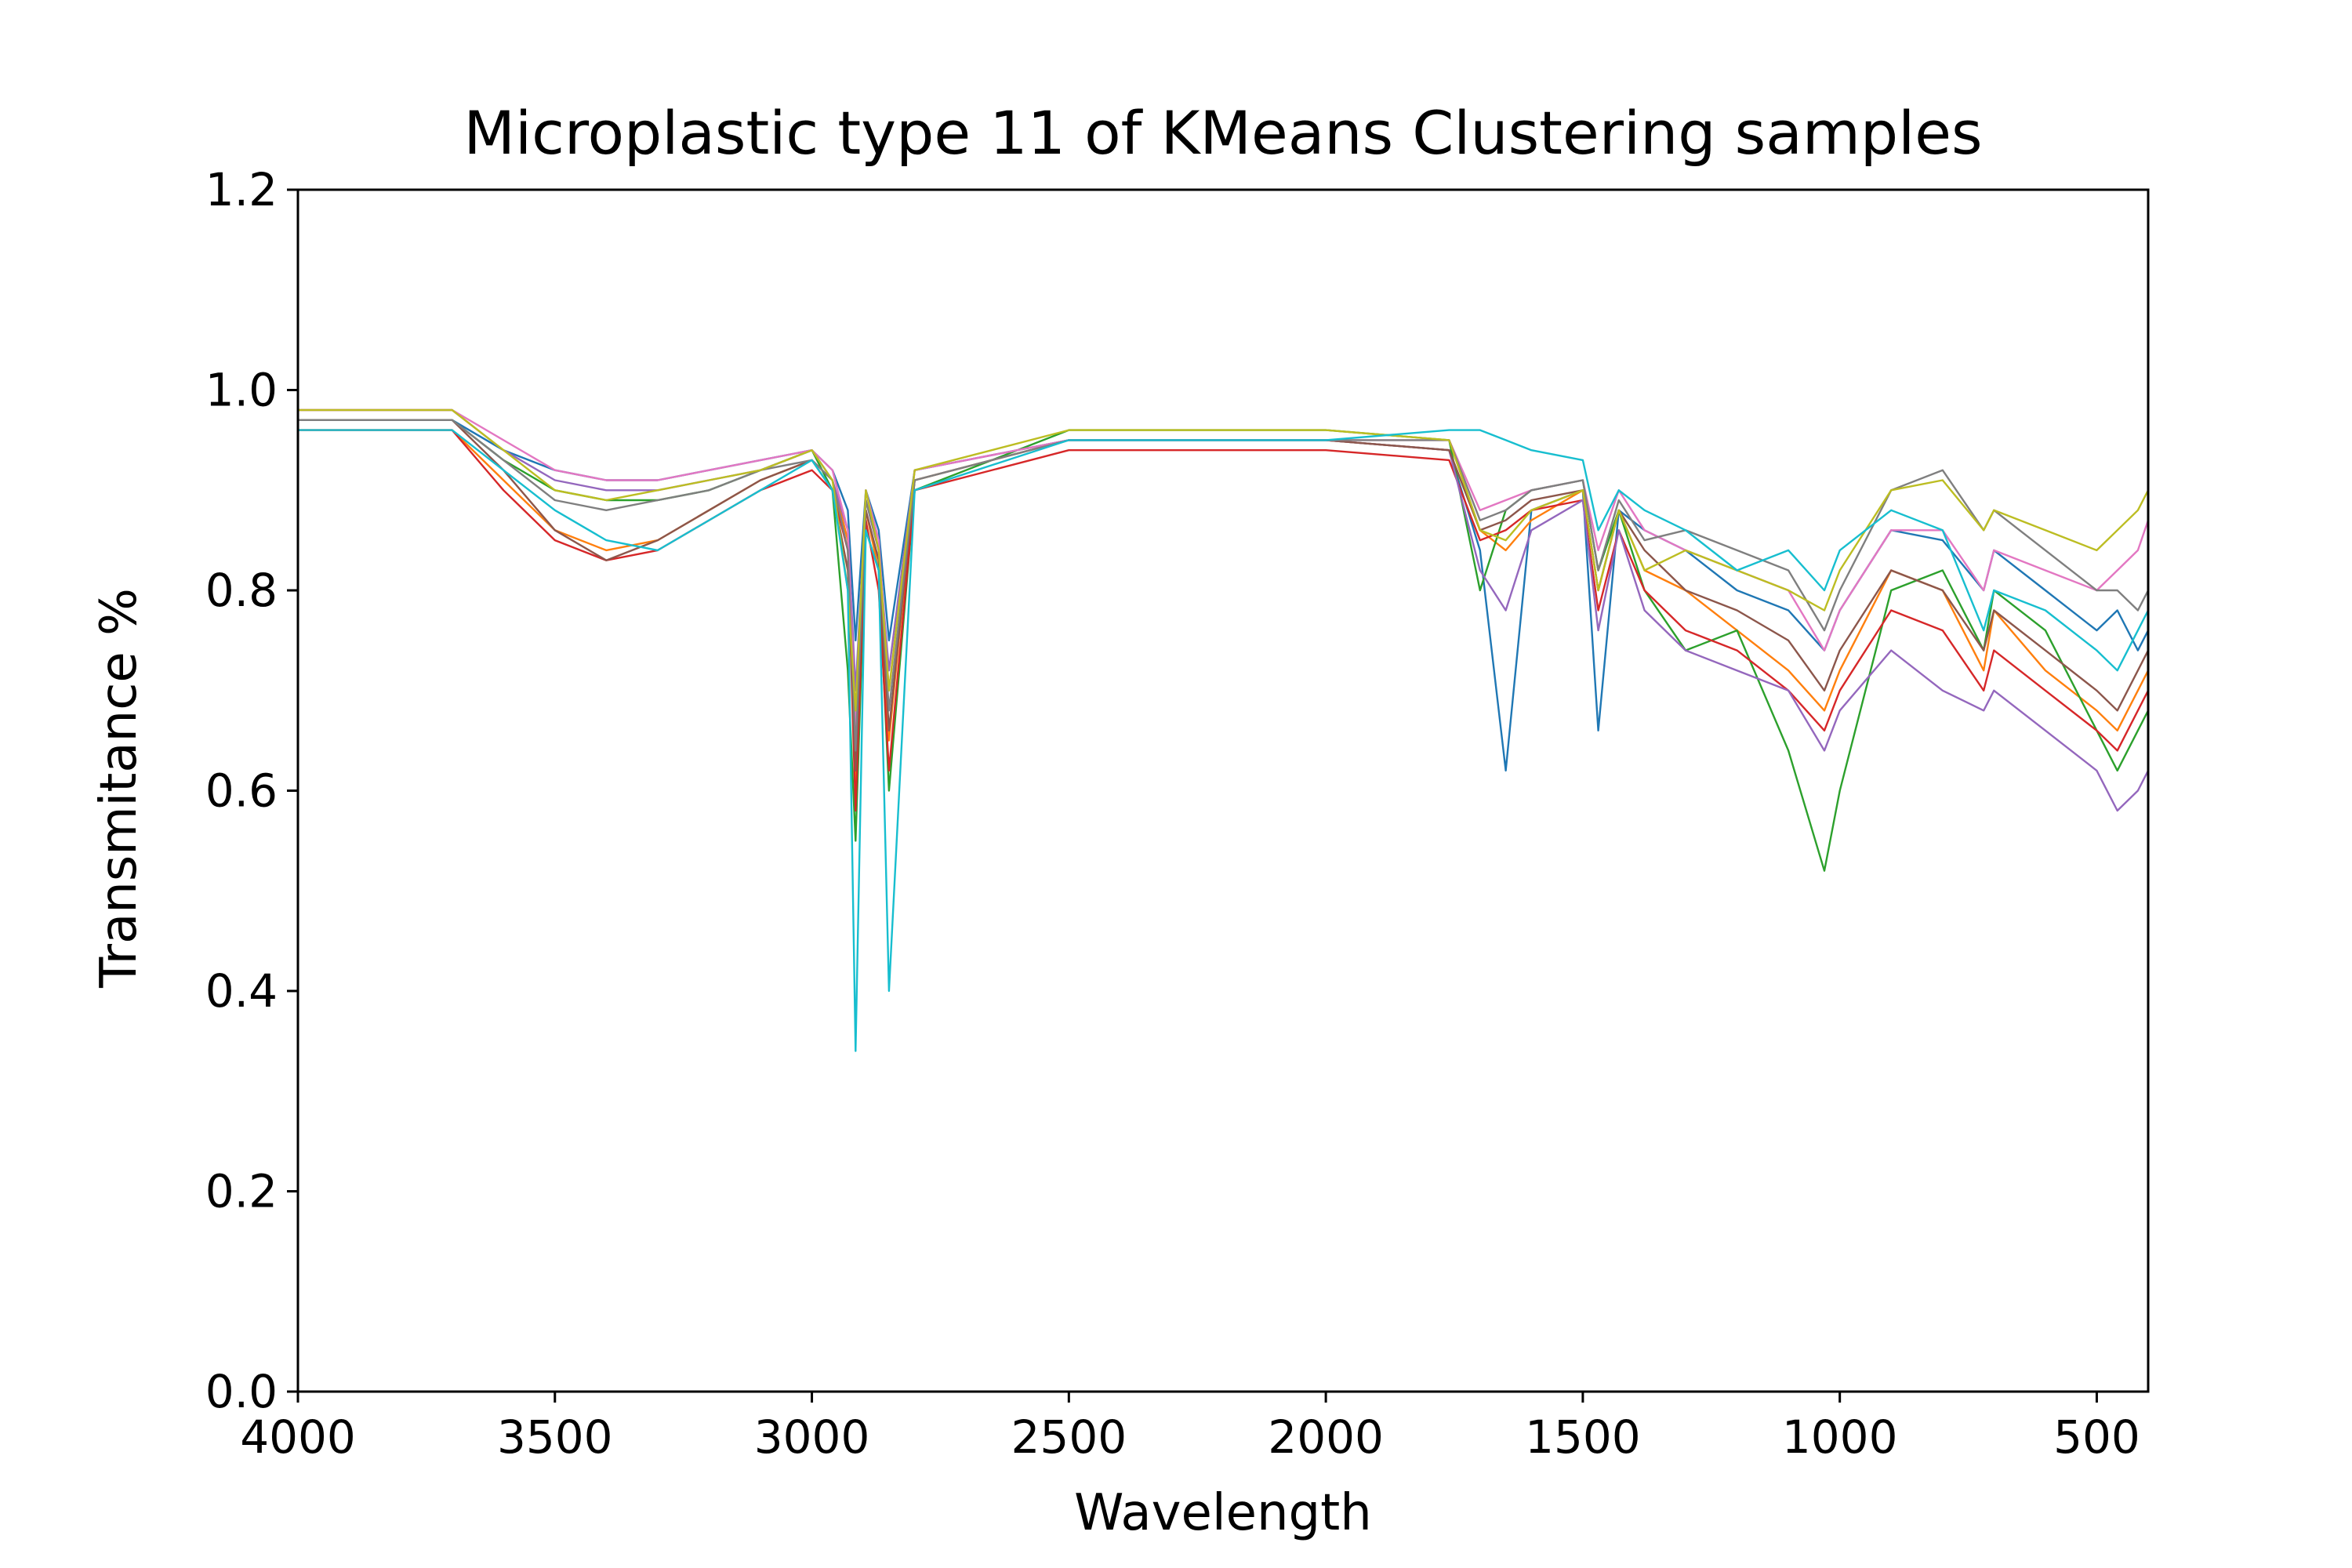  What do you see at coordinates (1326, 1437) in the screenshot?
I see `x-tick-label: 2000` at bounding box center [1326, 1437].